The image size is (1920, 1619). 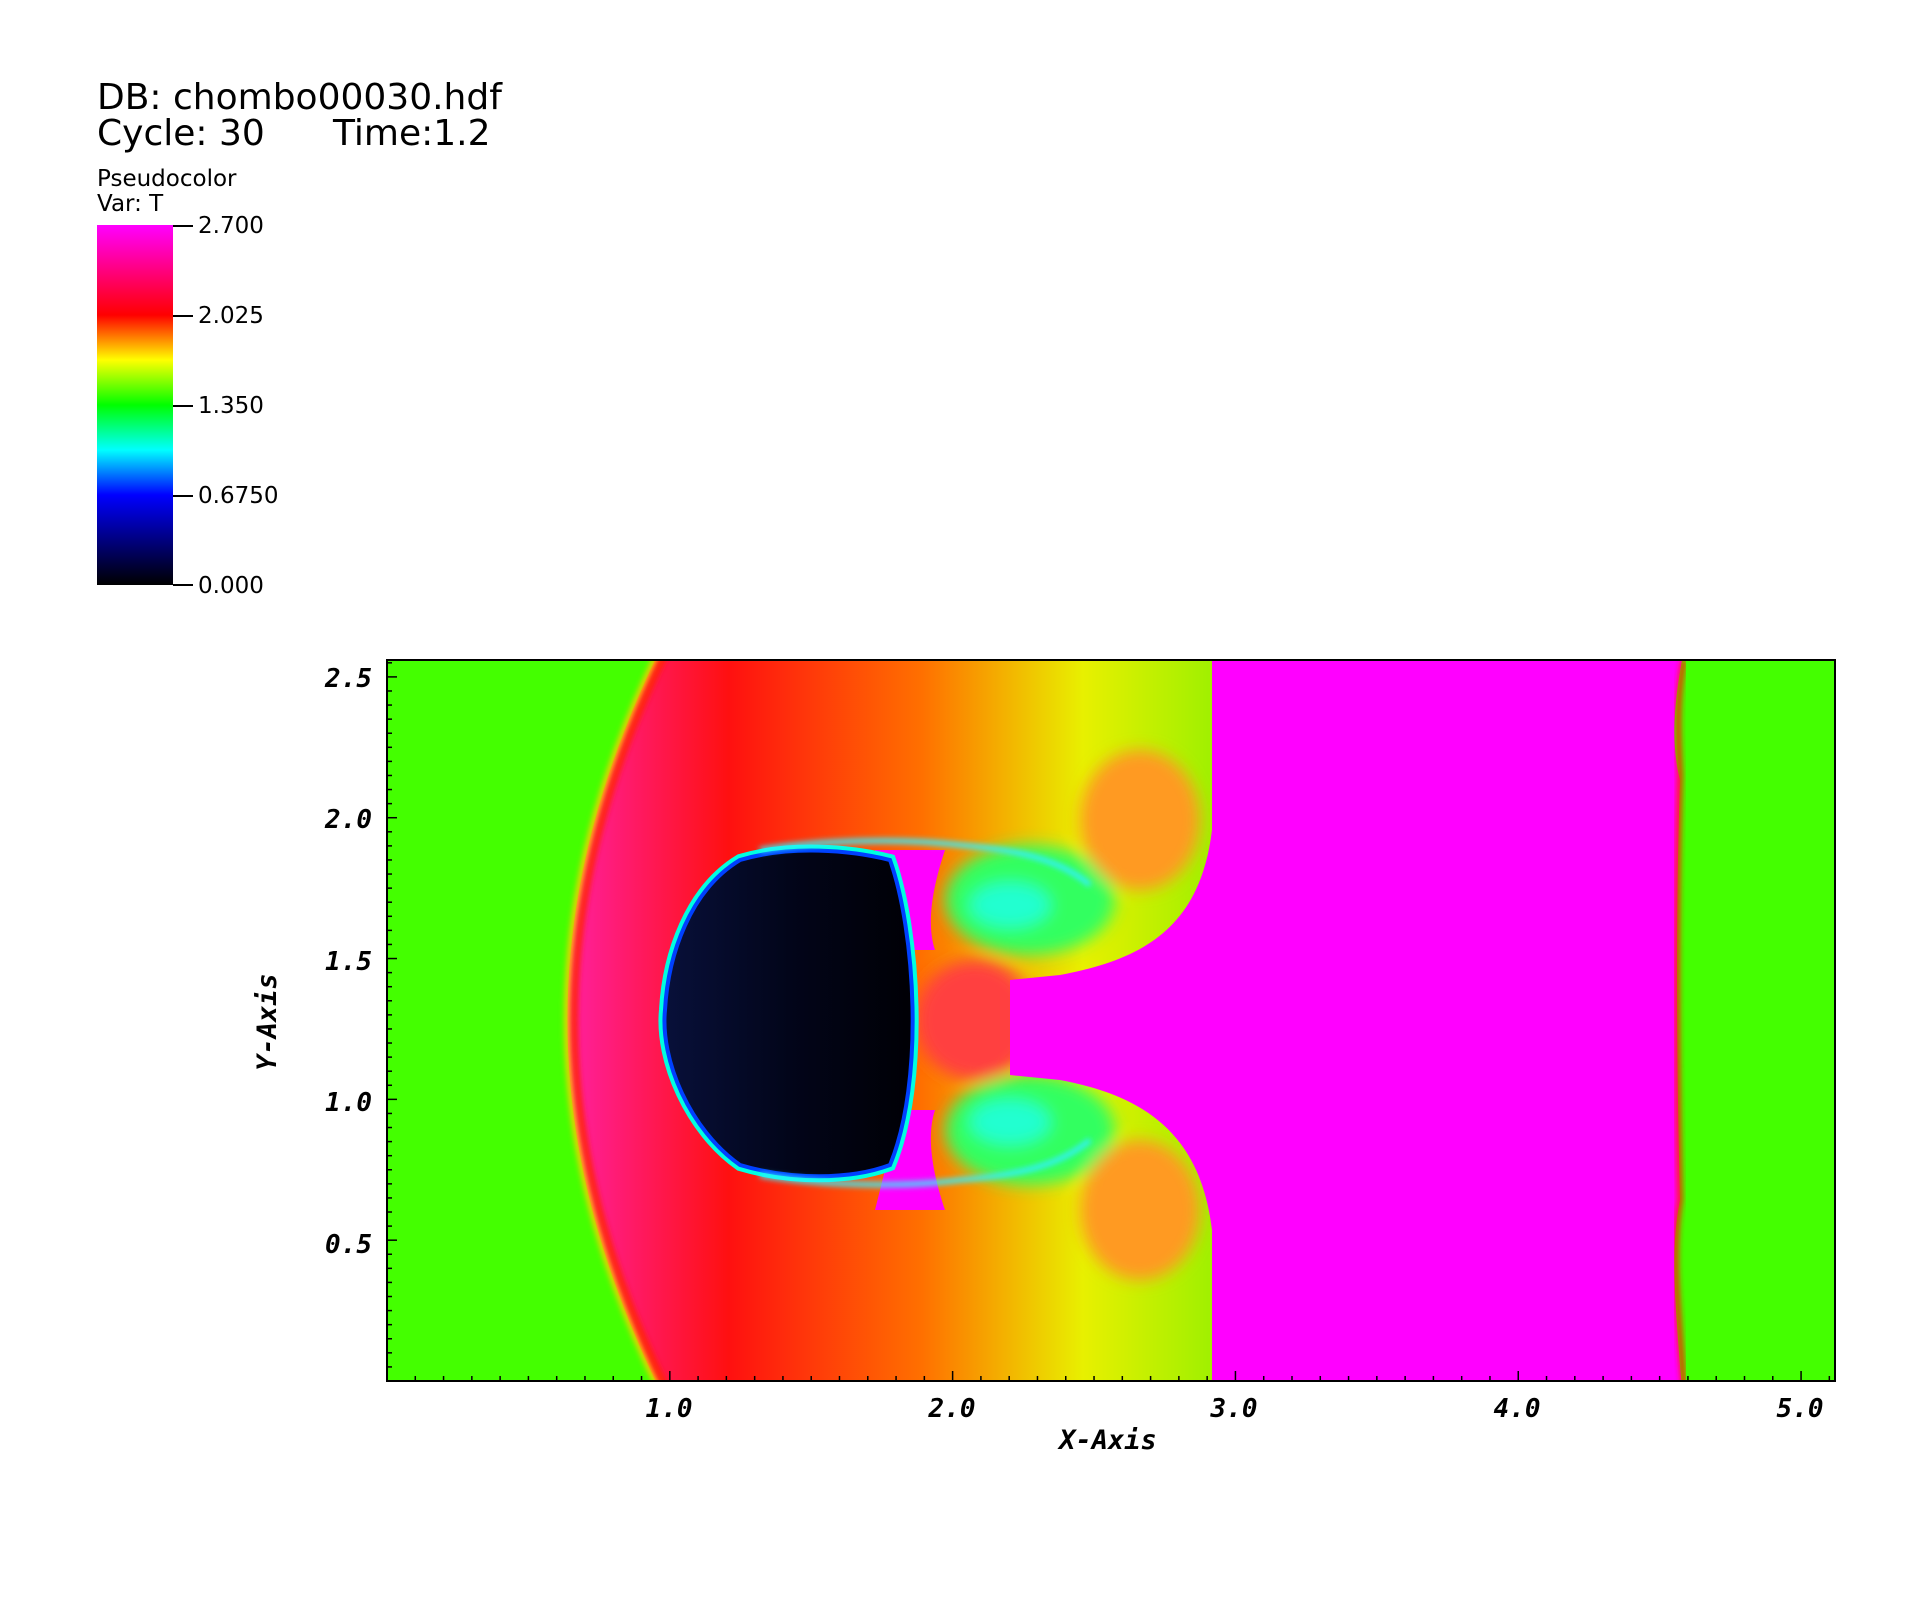 What do you see at coordinates (348, 679) in the screenshot?
I see `y-tick-label: 2.5` at bounding box center [348, 679].